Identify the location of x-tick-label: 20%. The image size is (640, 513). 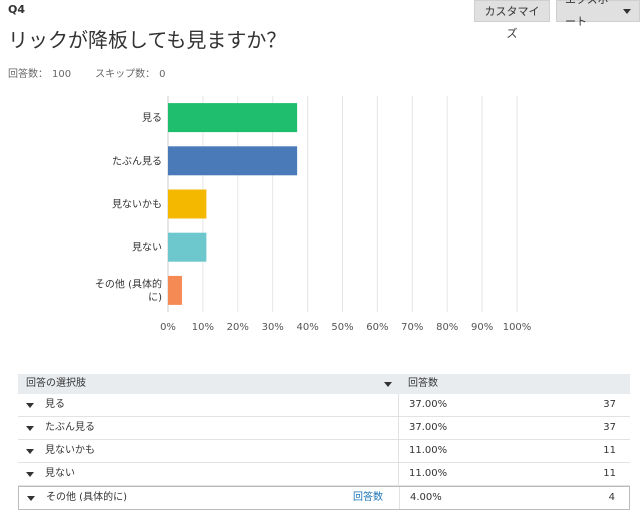
(238, 327).